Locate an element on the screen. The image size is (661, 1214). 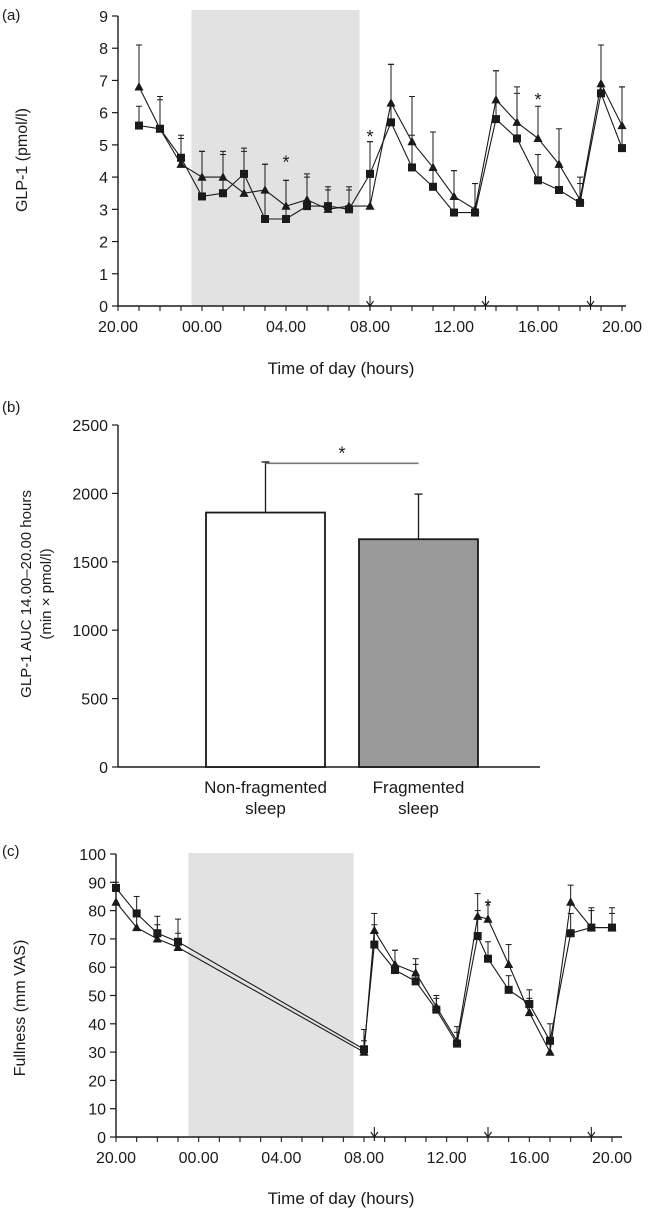
panel-c-x-axis-title: Time of day (hours) is located at coordinates (341, 1198).